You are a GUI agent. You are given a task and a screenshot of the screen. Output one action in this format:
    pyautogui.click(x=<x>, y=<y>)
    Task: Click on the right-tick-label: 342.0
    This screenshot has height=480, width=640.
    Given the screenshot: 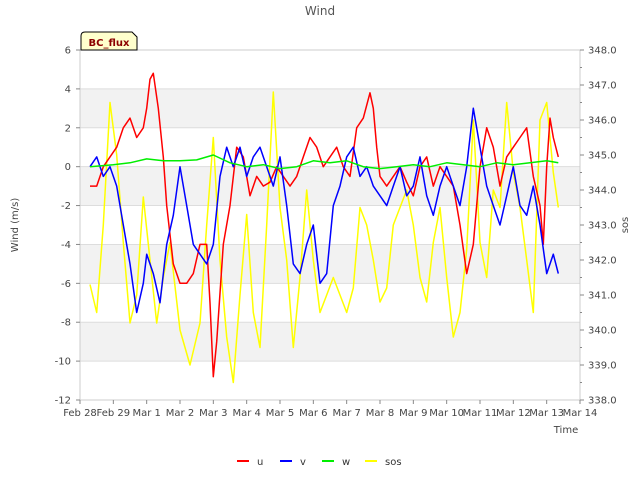 What is the action you would take?
    pyautogui.click(x=602, y=261)
    